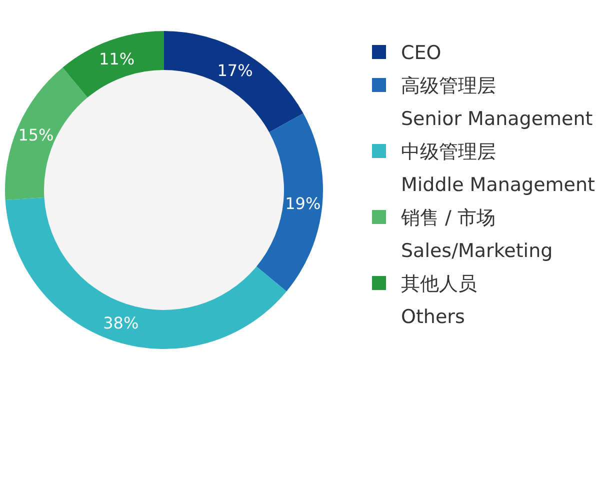  What do you see at coordinates (235, 70) in the screenshot?
I see `data-label: 17%` at bounding box center [235, 70].